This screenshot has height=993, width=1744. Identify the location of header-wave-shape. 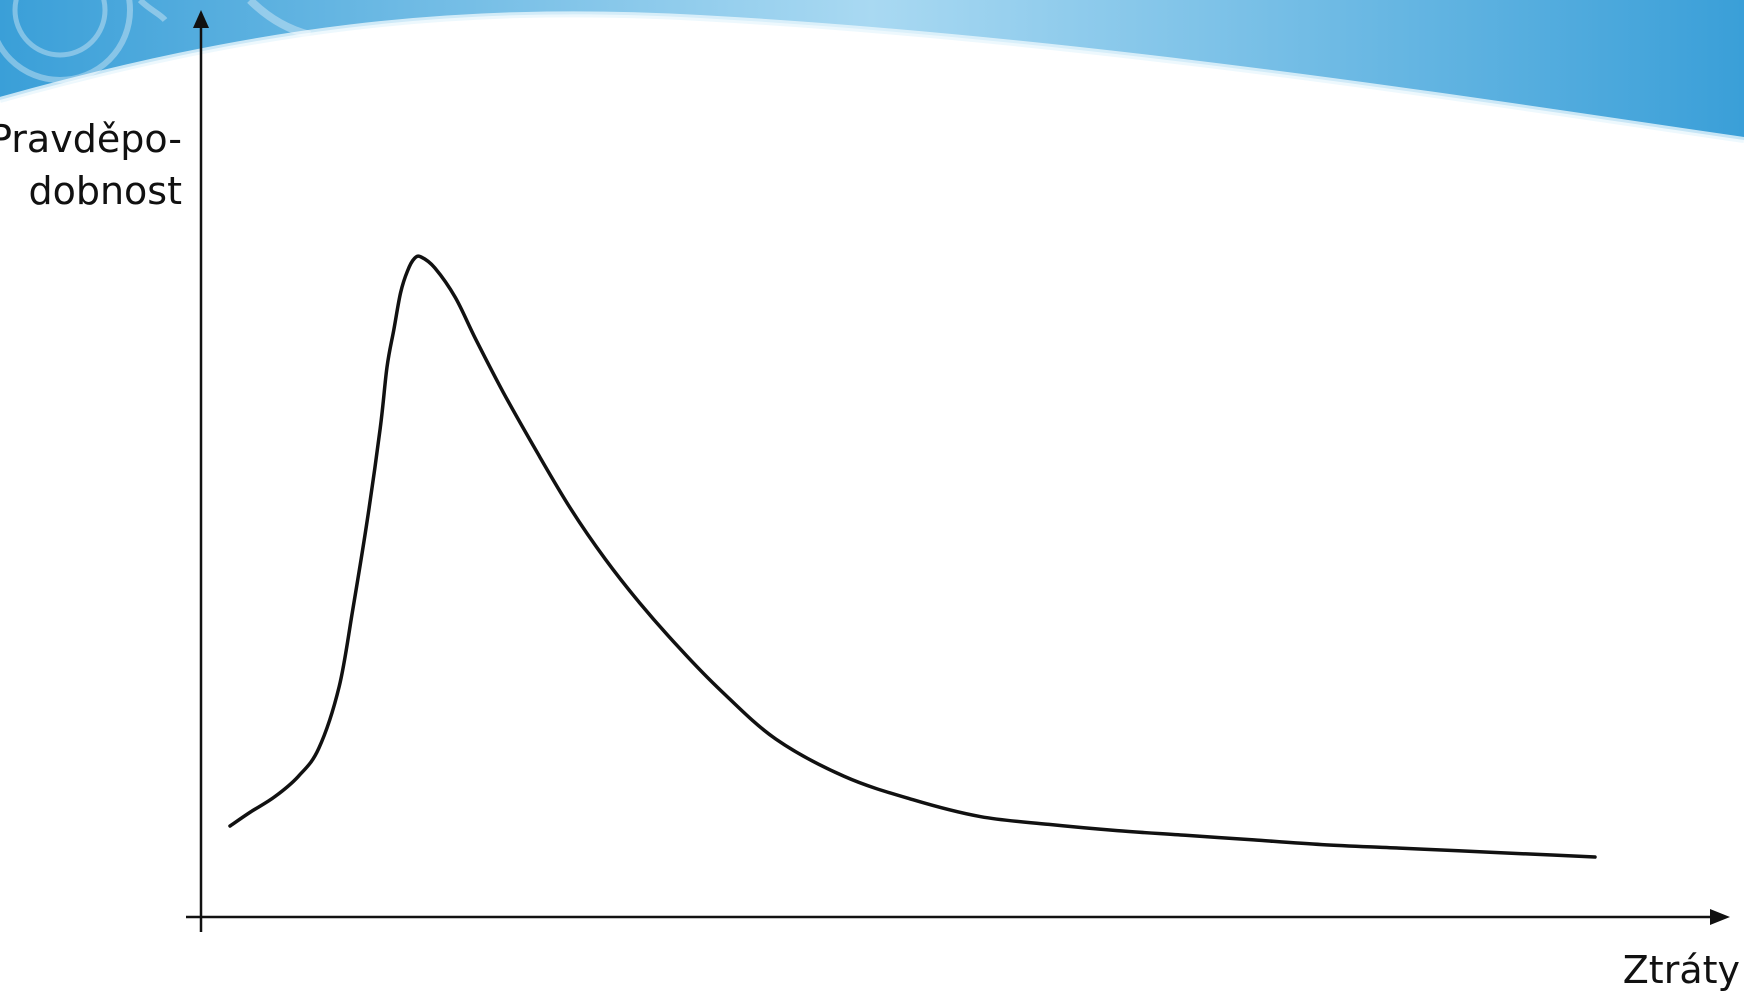
(872, 70).